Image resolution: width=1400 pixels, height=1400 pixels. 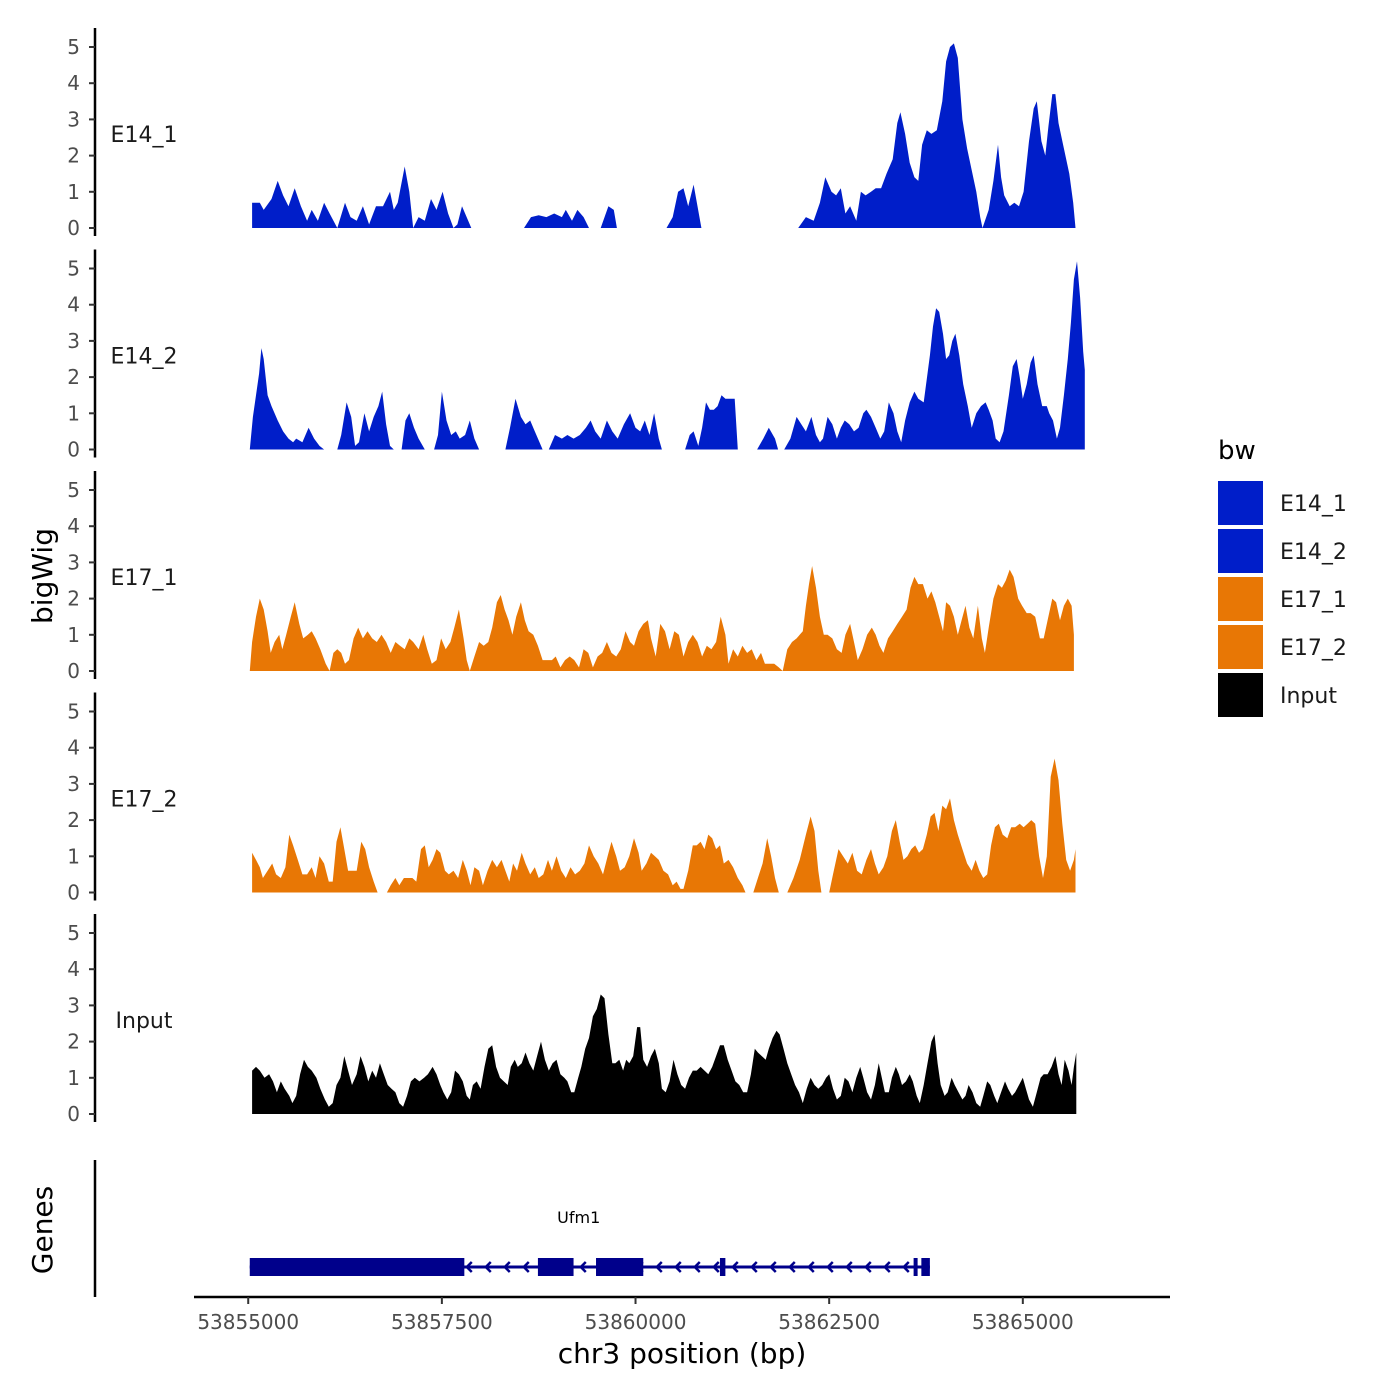 I want to click on gene-label: Ufm1, so click(x=578, y=1217).